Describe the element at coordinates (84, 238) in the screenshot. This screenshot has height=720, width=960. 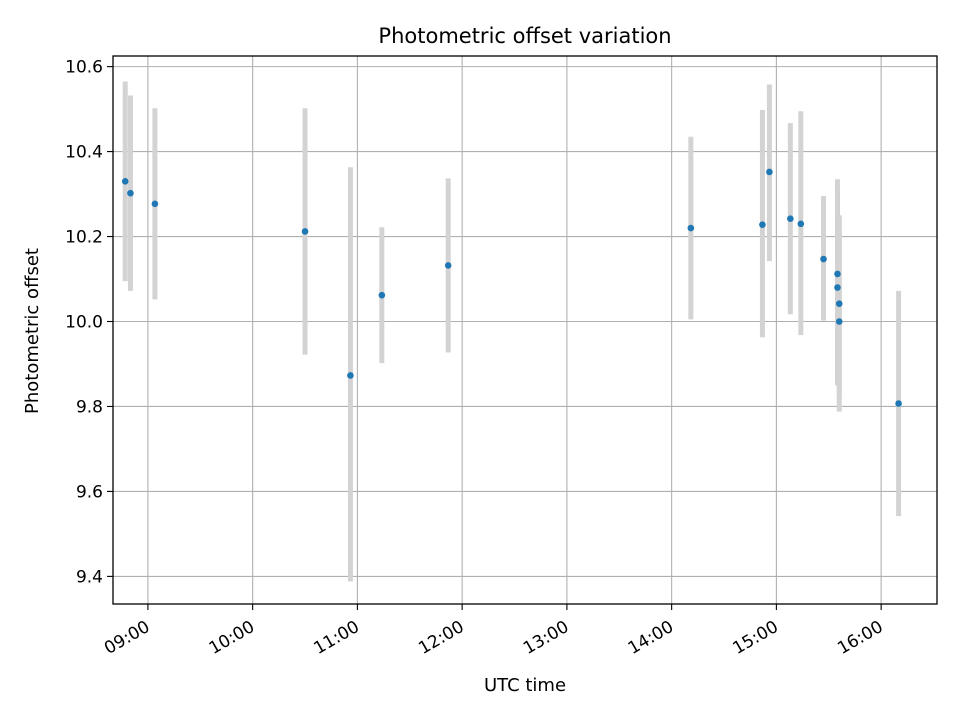
I see `y-tick-label: 10.2` at that location.